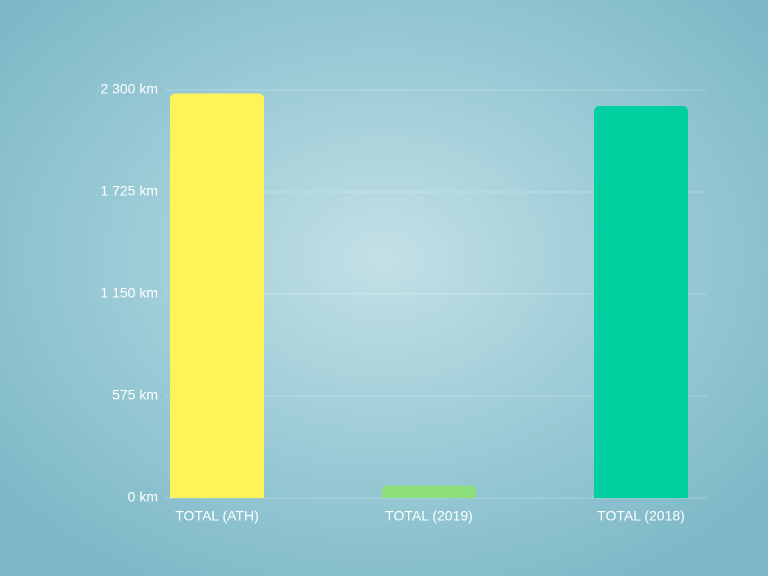 The height and width of the screenshot is (576, 768). Describe the element at coordinates (143, 497) in the screenshot. I see `y-tick-label: 0 km` at that location.